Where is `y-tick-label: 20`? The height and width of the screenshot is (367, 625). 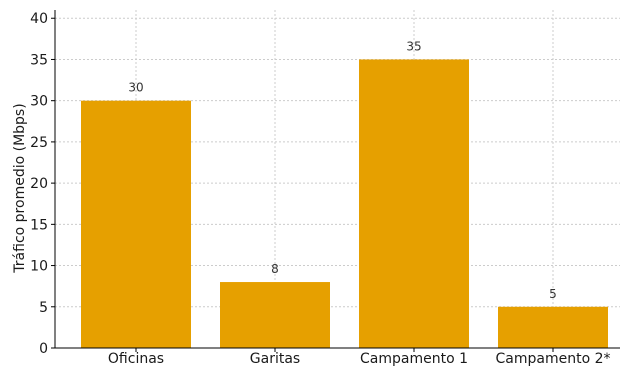
y-tick-label: 20 is located at coordinates (39, 184).